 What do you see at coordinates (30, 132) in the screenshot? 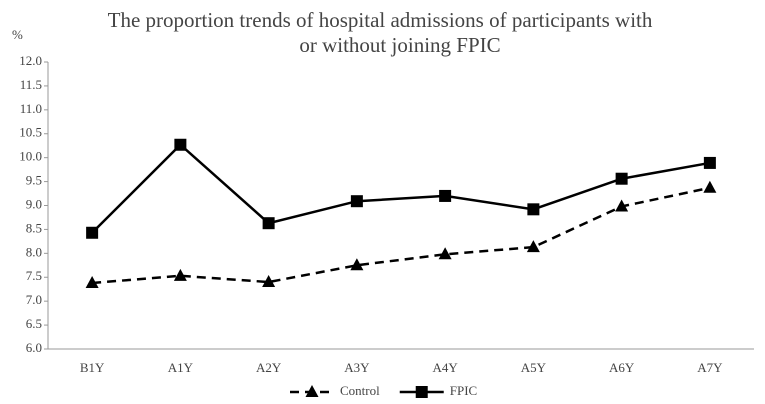
I see `y-tick-label: 10.5` at bounding box center [30, 132].